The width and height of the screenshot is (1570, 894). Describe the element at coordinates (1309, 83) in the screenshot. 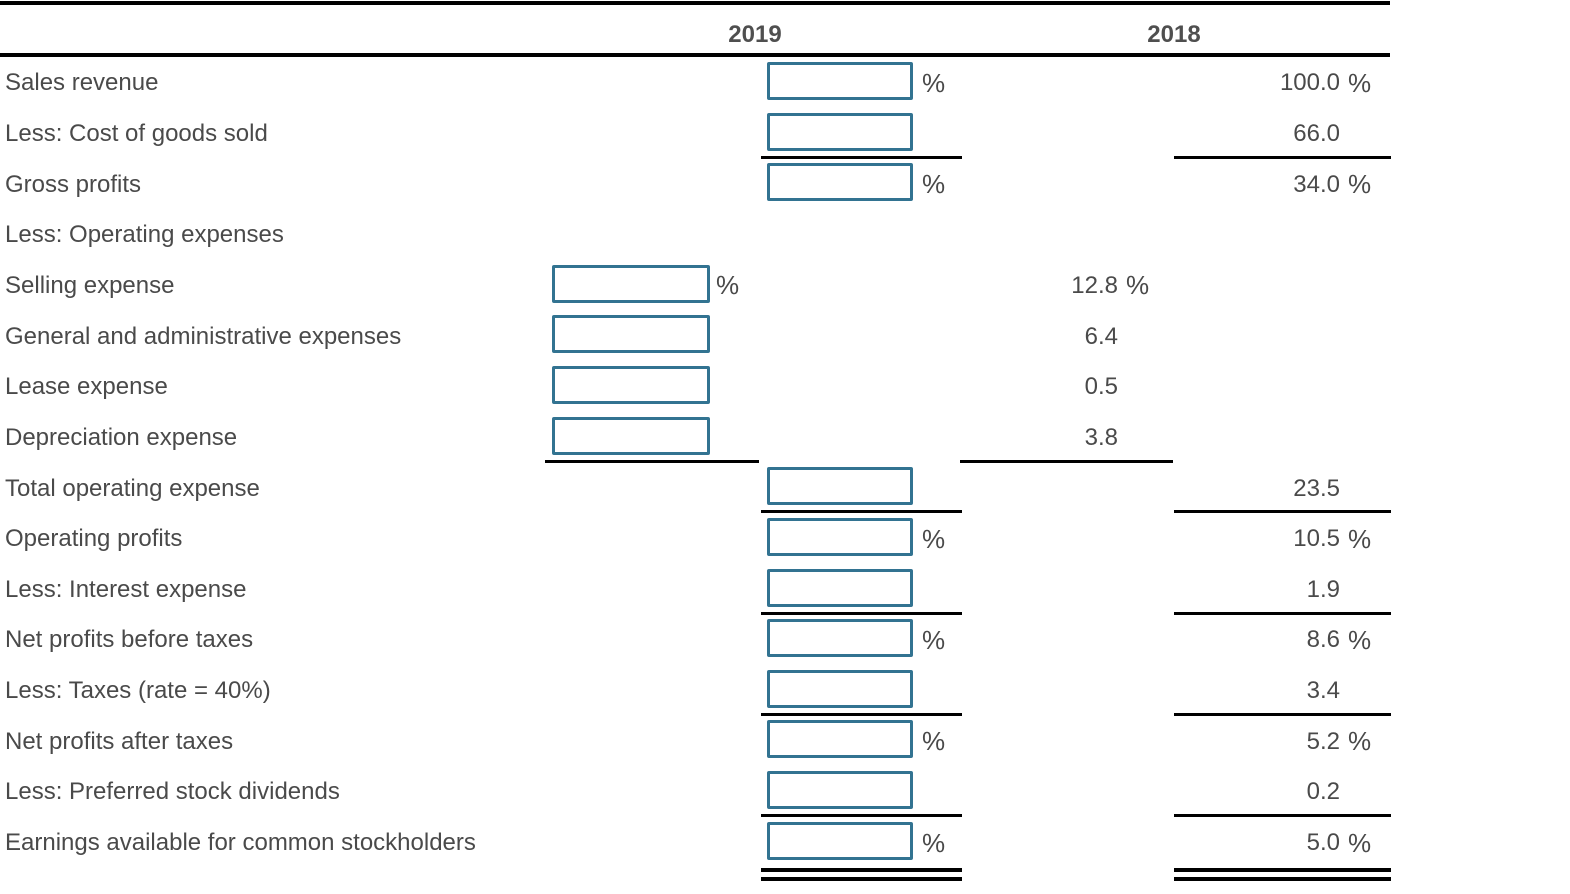

I see `value-2018-sales-revenue: 100.0` at that location.